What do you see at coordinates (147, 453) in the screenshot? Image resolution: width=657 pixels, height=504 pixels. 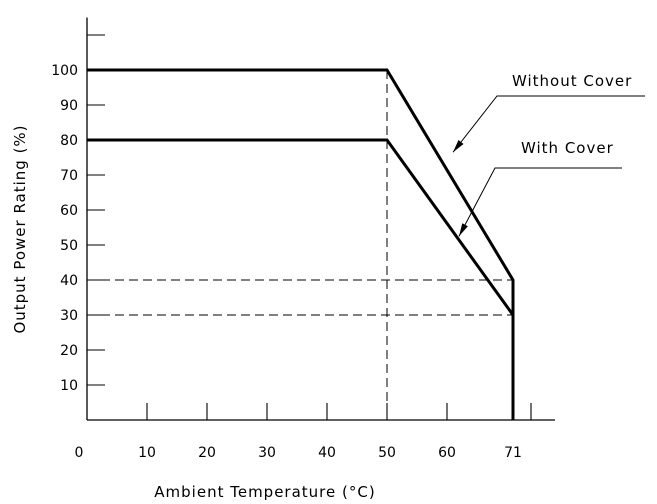 I see `x-tick-label: 10` at bounding box center [147, 453].